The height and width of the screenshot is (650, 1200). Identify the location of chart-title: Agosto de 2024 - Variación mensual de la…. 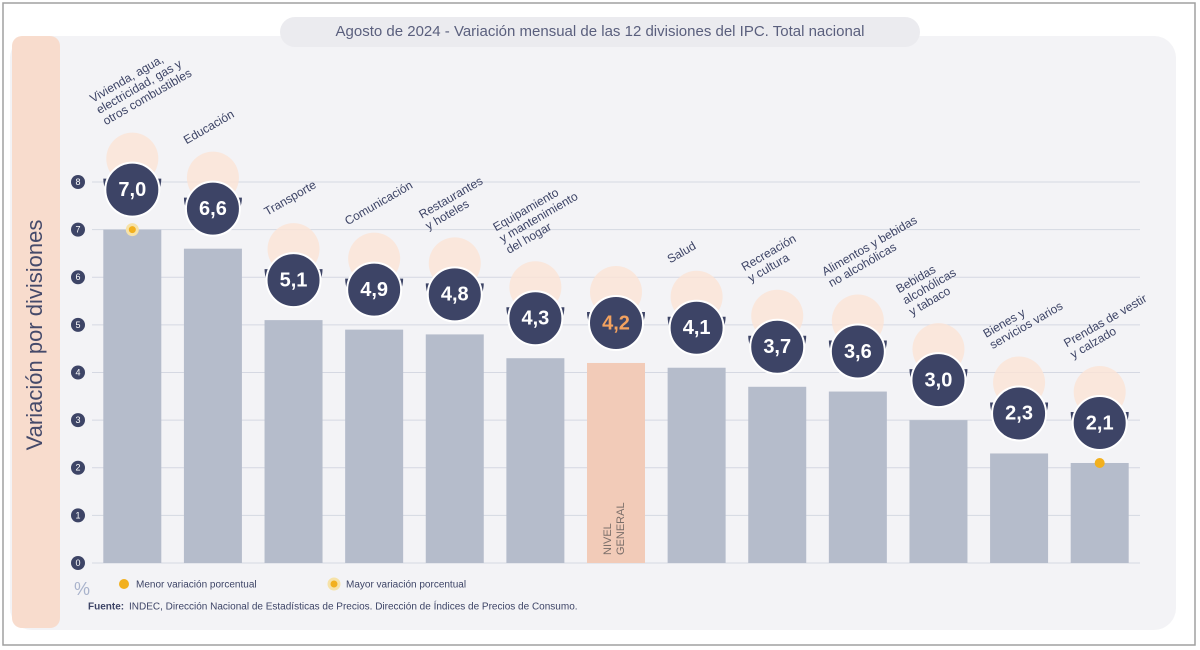
(600, 31).